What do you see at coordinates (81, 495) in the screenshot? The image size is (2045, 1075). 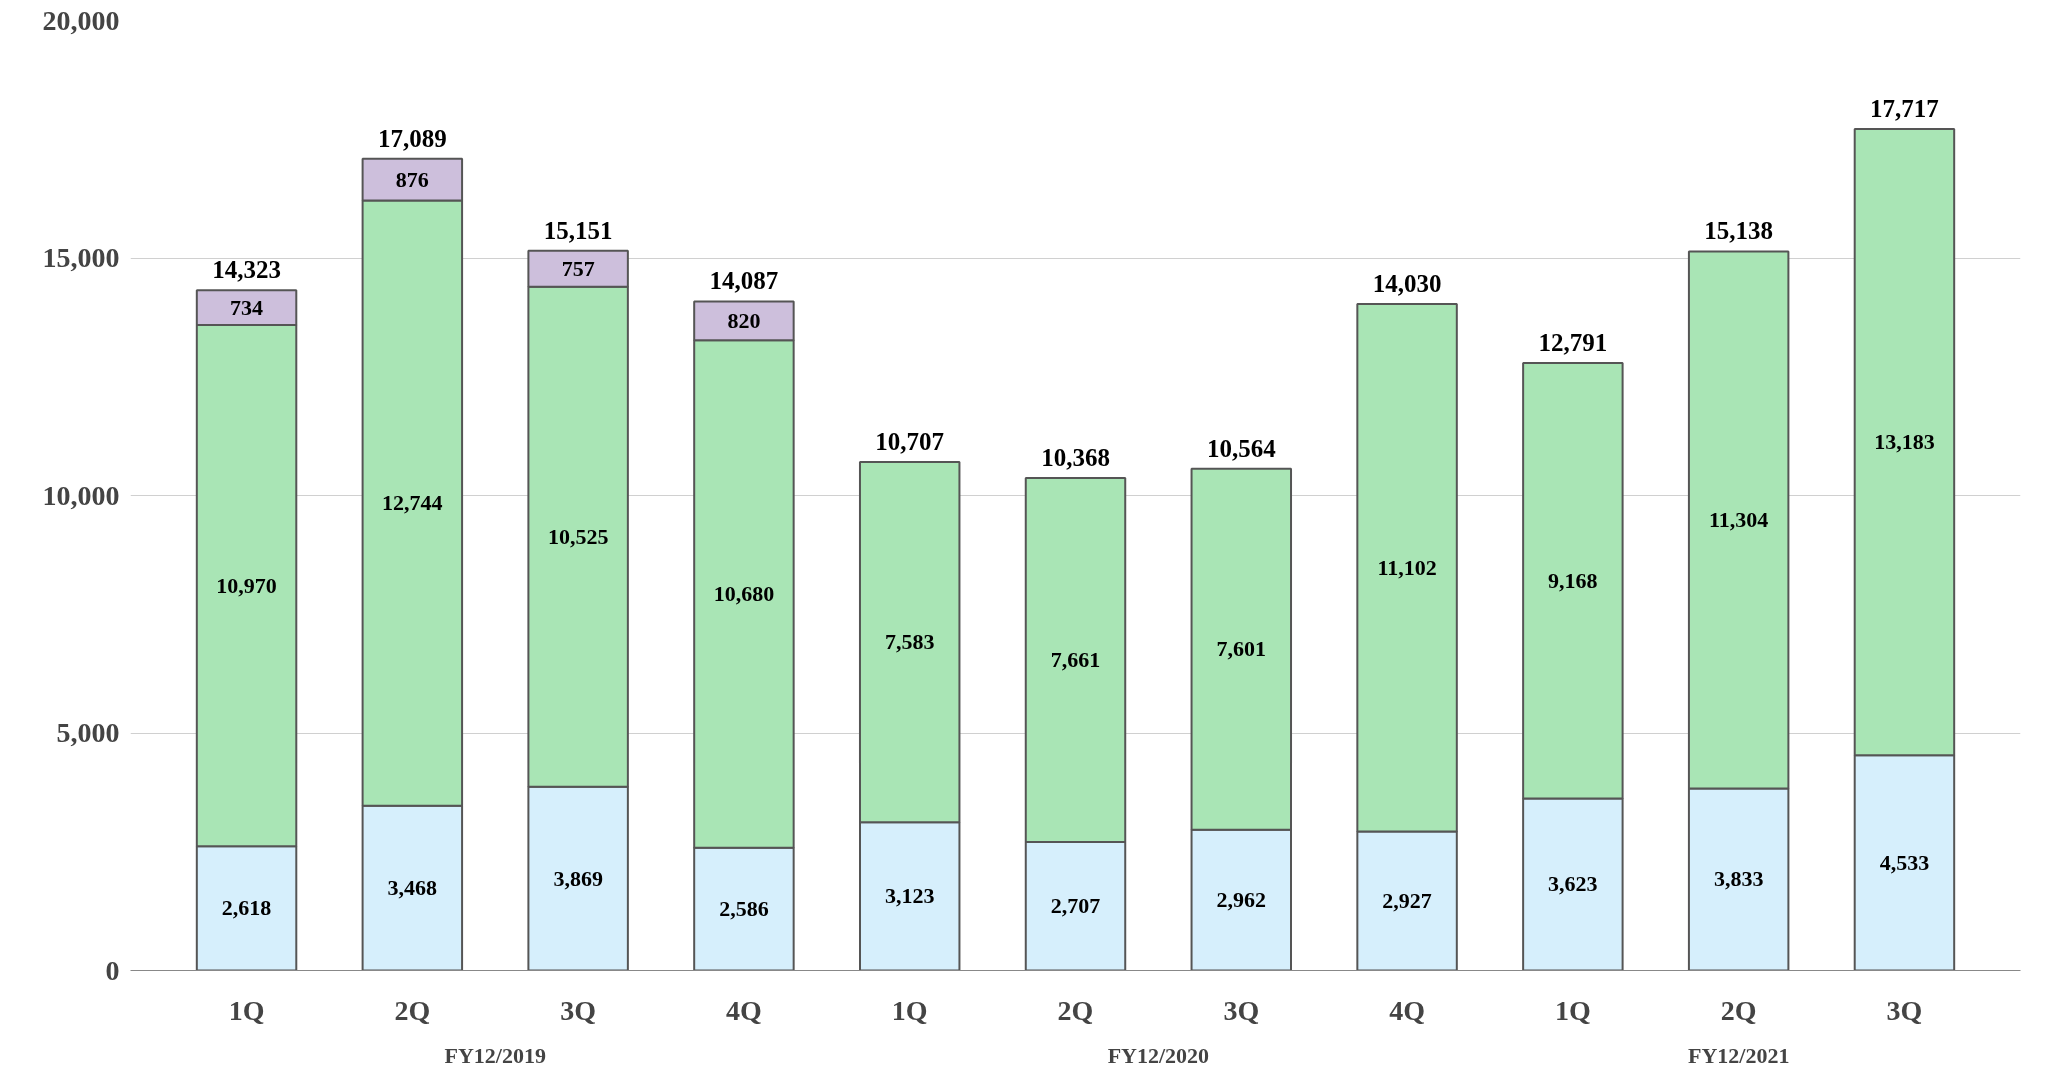 I see `y-tick-label: 10,000` at bounding box center [81, 495].